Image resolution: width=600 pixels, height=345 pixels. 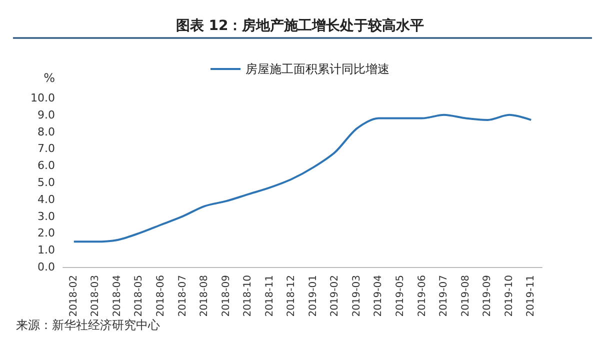 What do you see at coordinates (74, 296) in the screenshot?
I see `x-tick-label: 2018-02` at bounding box center [74, 296].